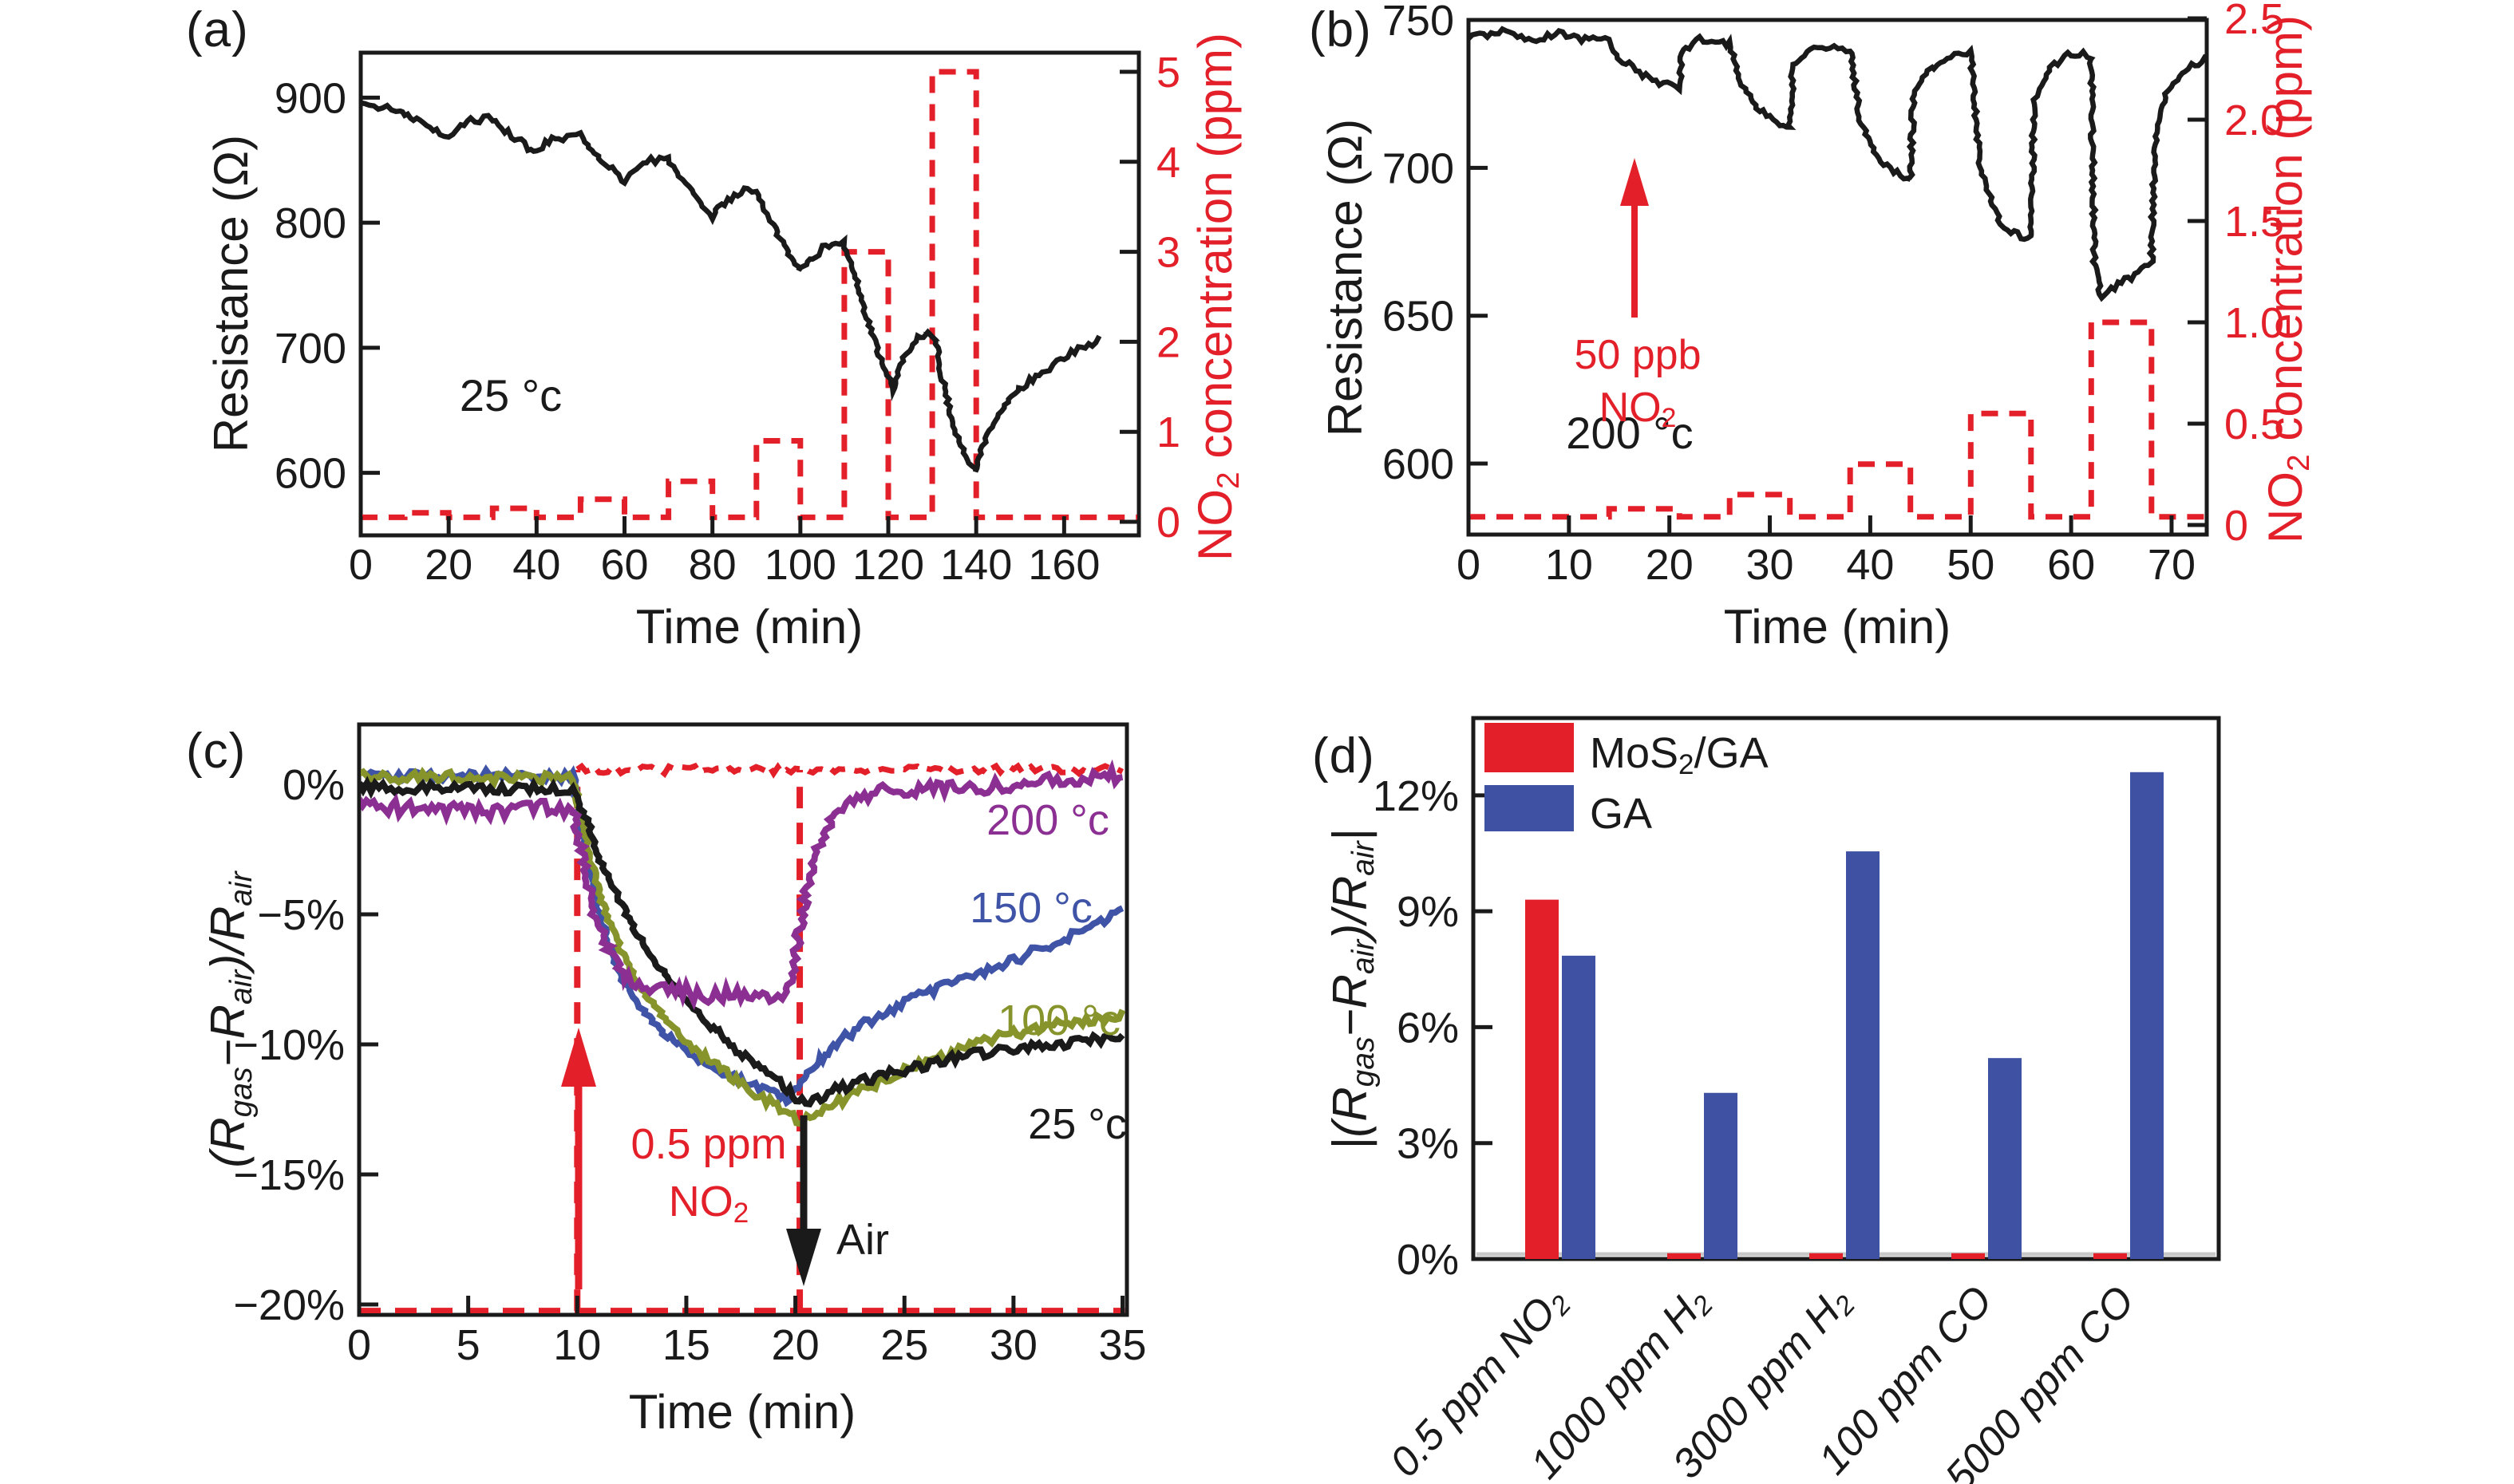  I want to click on xtick-label-a: 60, so click(624, 565).